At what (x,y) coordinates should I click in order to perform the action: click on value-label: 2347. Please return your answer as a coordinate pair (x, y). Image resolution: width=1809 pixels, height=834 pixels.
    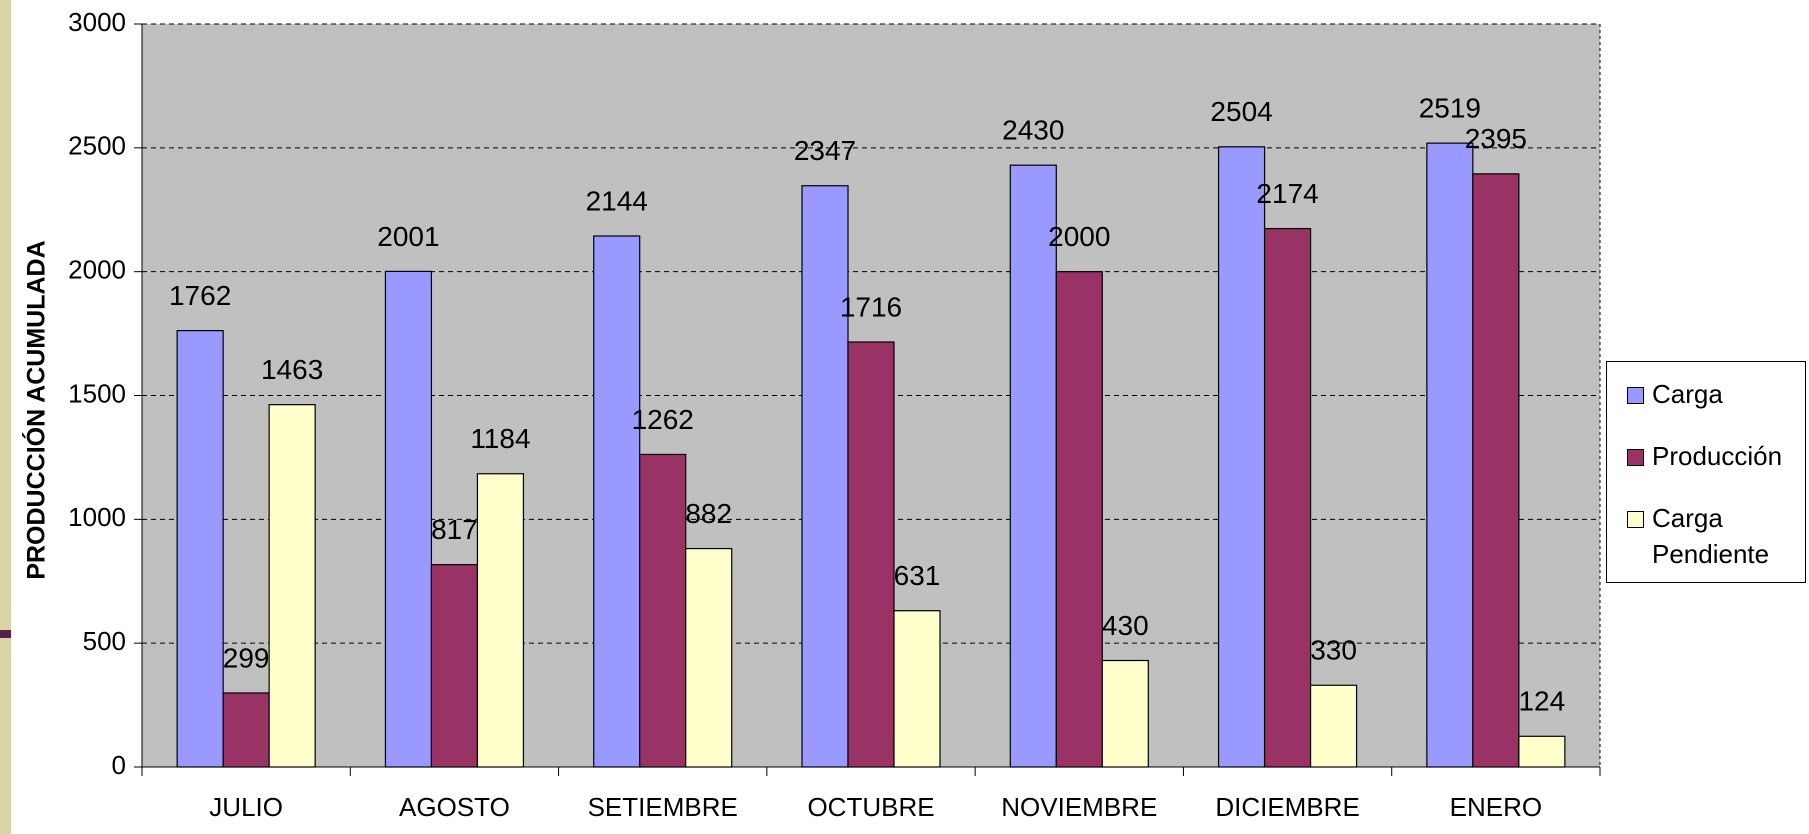
    Looking at the image, I should click on (825, 150).